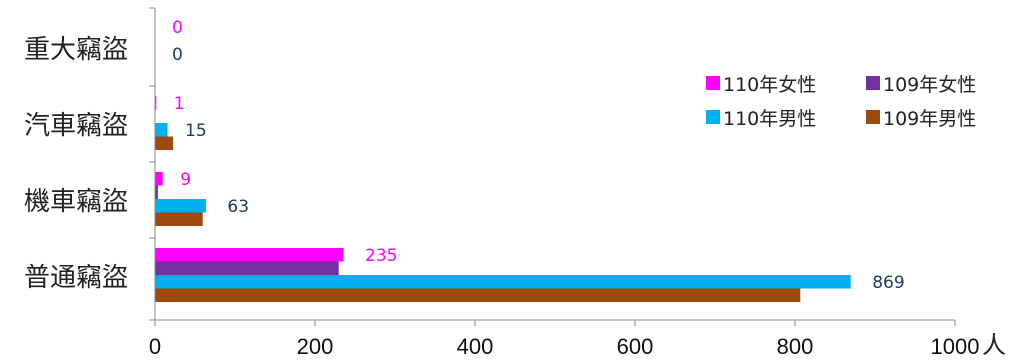  Describe the element at coordinates (238, 207) in the screenshot. I see `data-label: 63` at that location.